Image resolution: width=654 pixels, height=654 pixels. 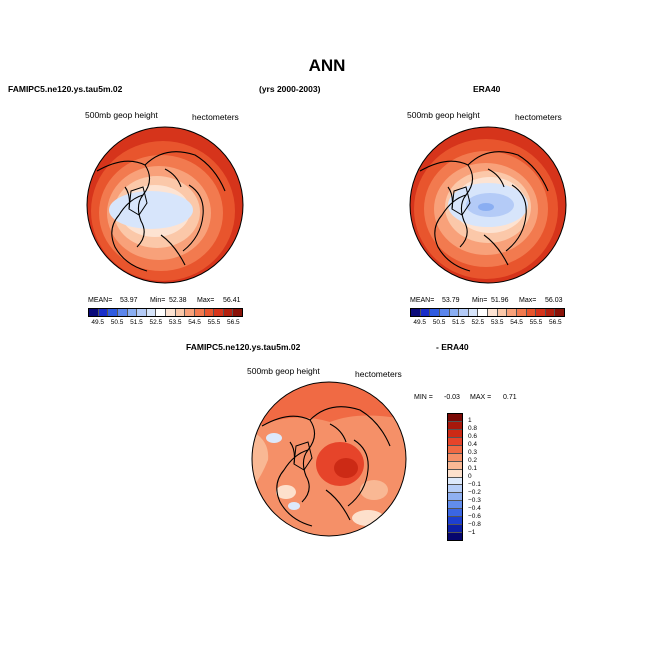 What do you see at coordinates (439, 322) in the screenshot?
I see `panel2-colorbar-tick: 50.5` at bounding box center [439, 322].